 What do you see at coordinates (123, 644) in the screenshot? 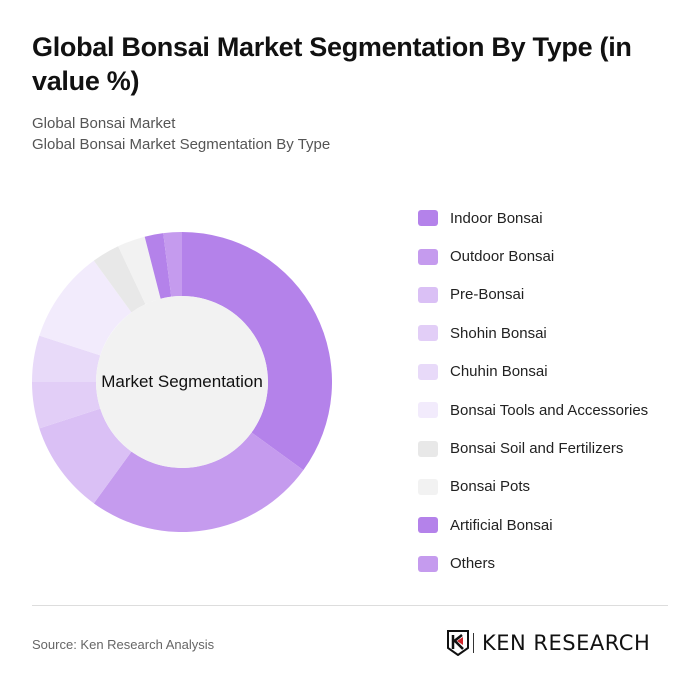
I see `source-note: Source: Ken Research Analysis` at bounding box center [123, 644].